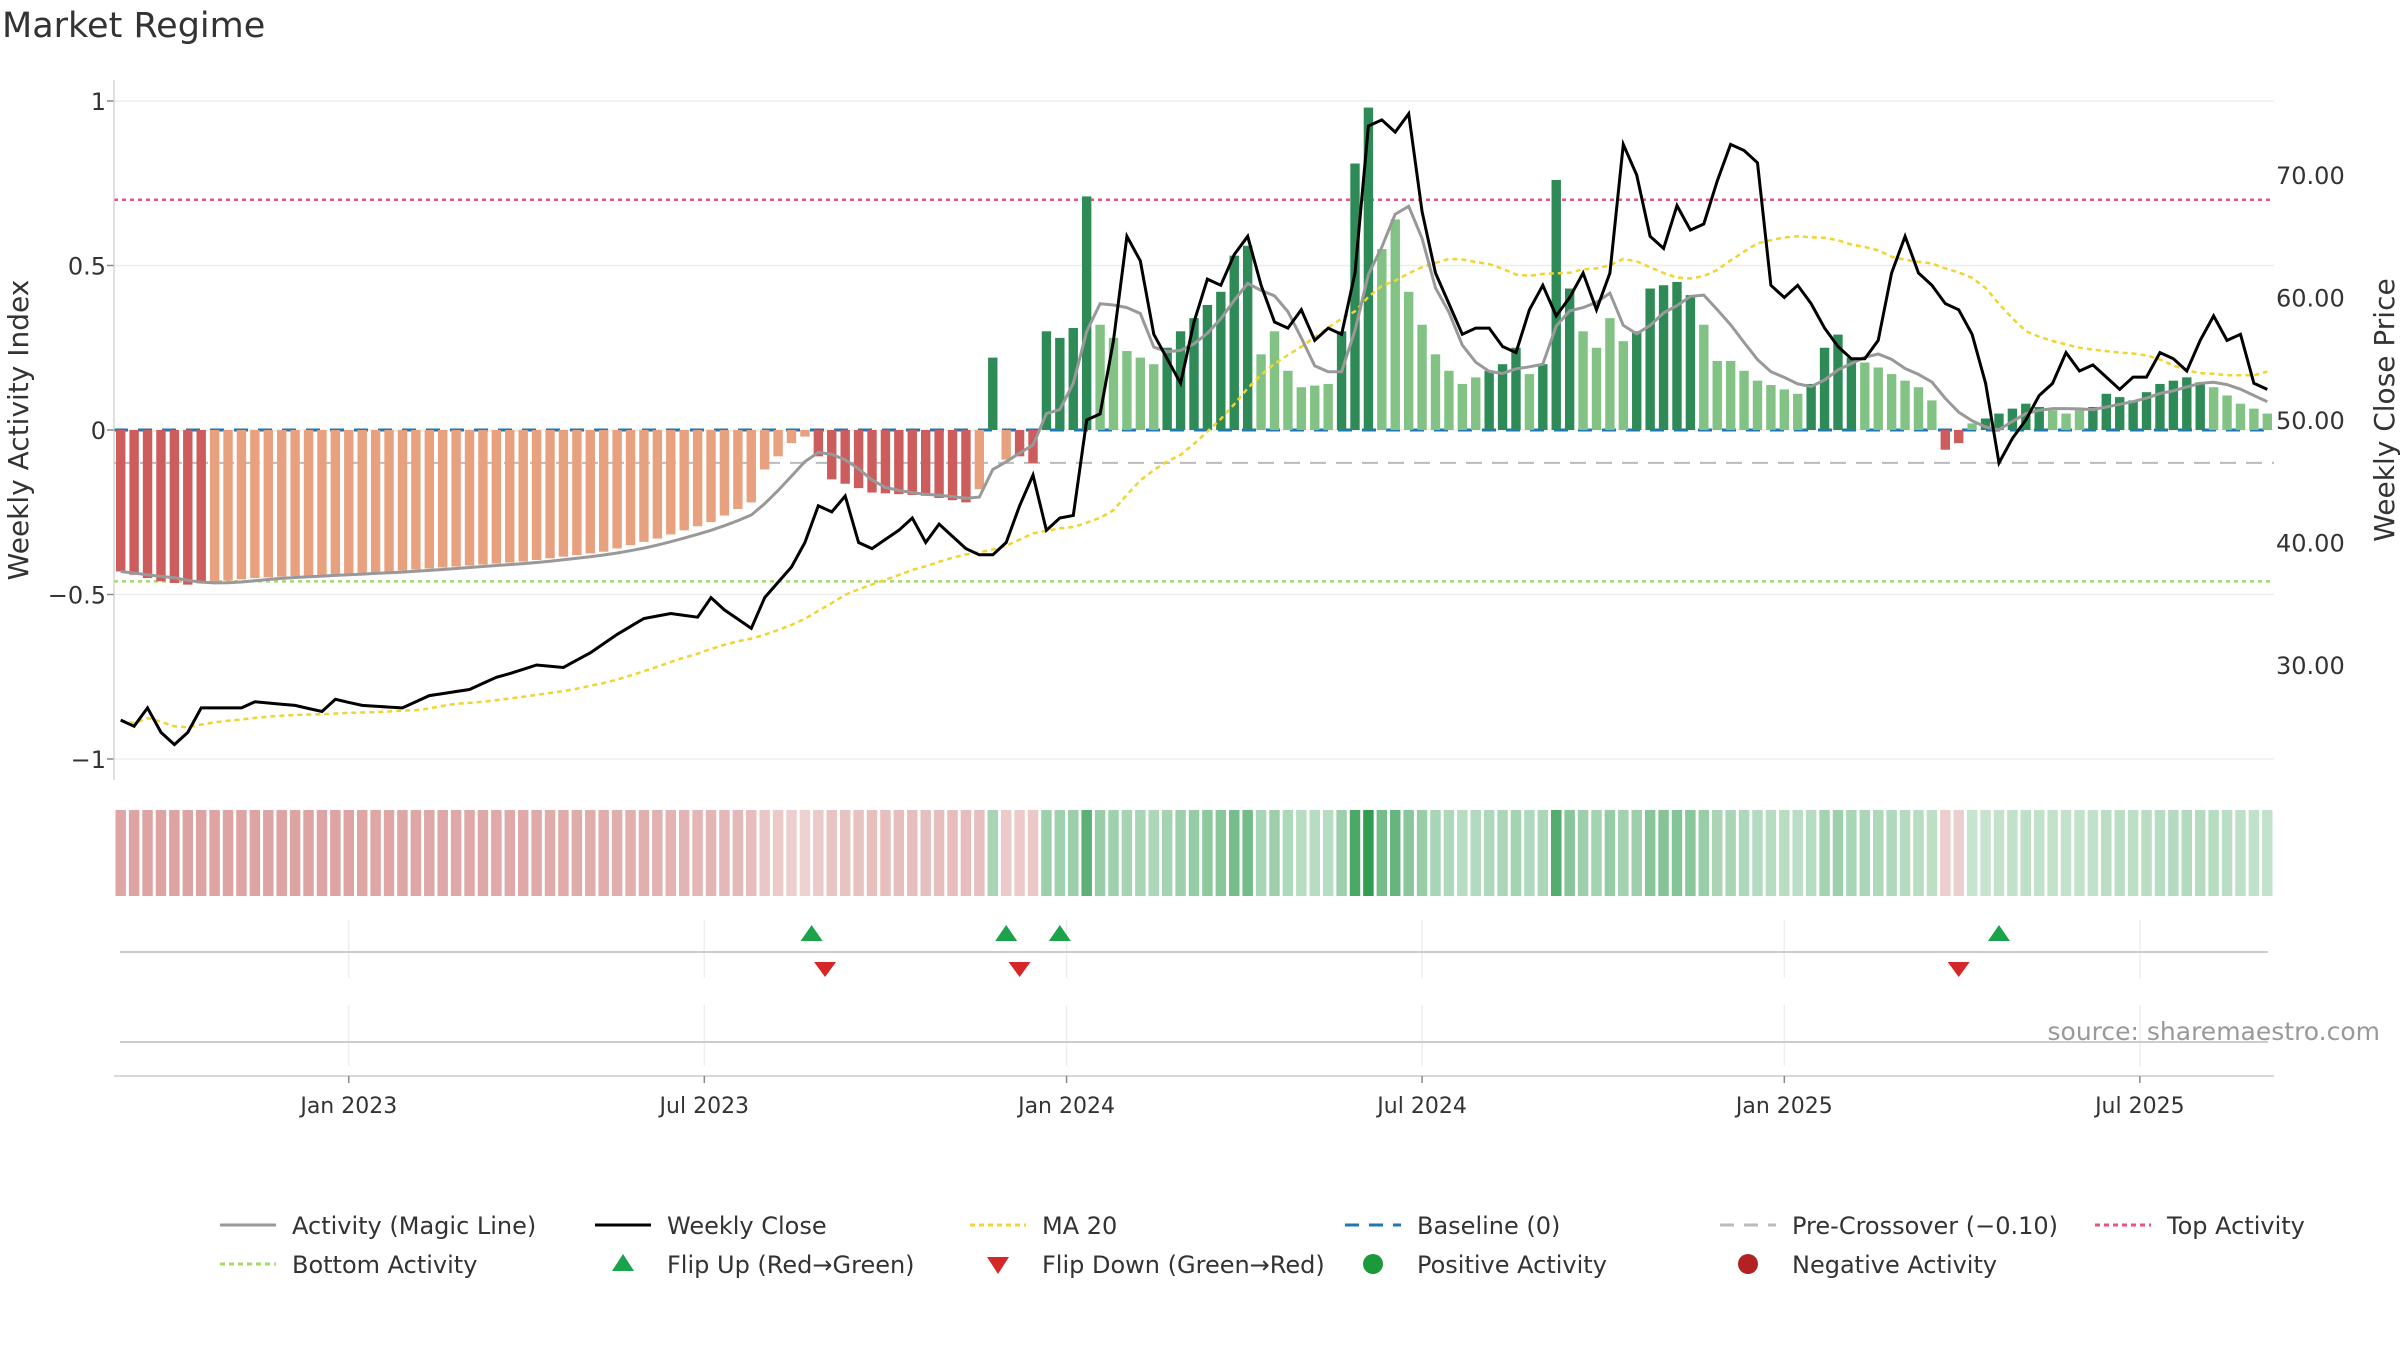  What do you see at coordinates (1925, 1226) in the screenshot?
I see `legend-label: Pre-Crossover (−0.10)` at bounding box center [1925, 1226].